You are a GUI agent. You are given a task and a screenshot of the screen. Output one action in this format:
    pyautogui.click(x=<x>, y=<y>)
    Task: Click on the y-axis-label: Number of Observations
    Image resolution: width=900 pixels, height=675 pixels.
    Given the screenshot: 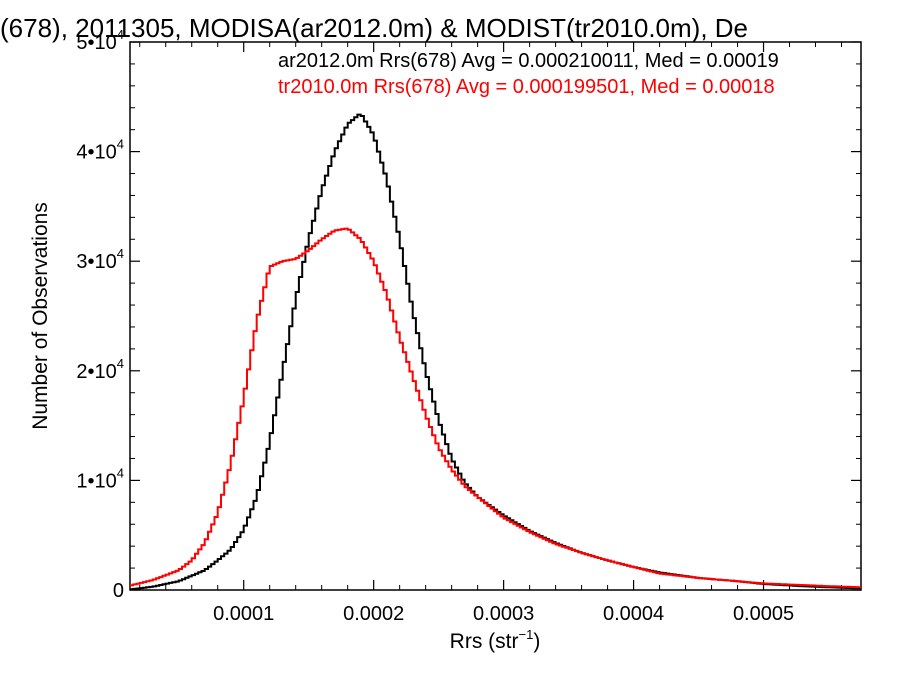 What is the action you would take?
    pyautogui.click(x=40, y=316)
    